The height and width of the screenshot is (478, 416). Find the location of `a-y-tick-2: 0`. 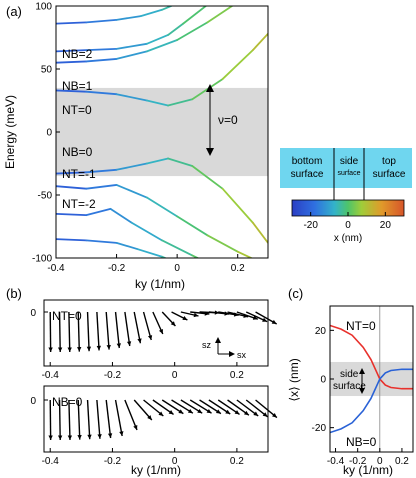

a-y-tick-2: 0 is located at coordinates (49, 133).